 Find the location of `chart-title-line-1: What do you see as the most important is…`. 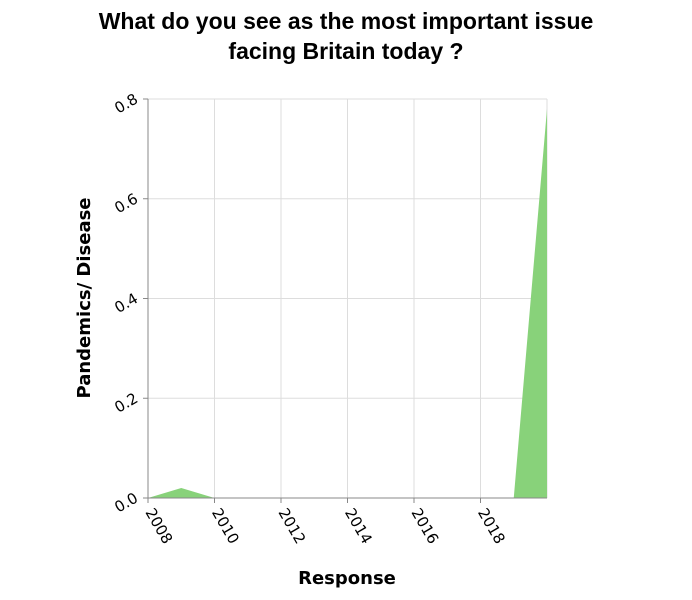

chart-title-line-1: What do you see as the most important is… is located at coordinates (346, 21).